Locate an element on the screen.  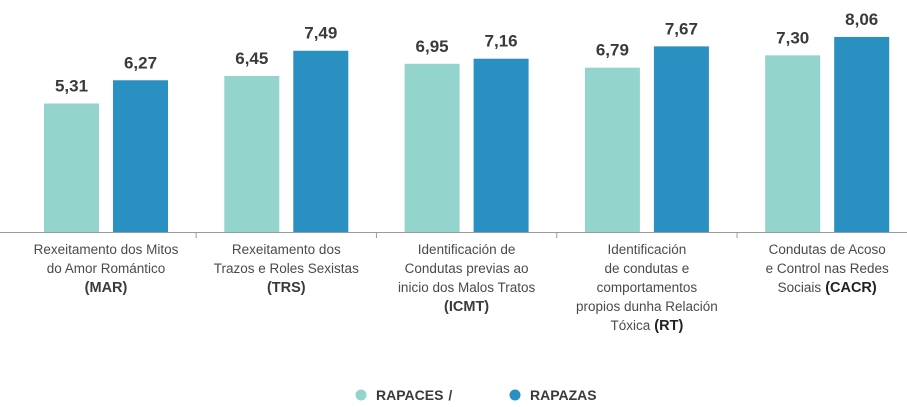
category-line: Condutas previas ao is located at coordinates (467, 268).